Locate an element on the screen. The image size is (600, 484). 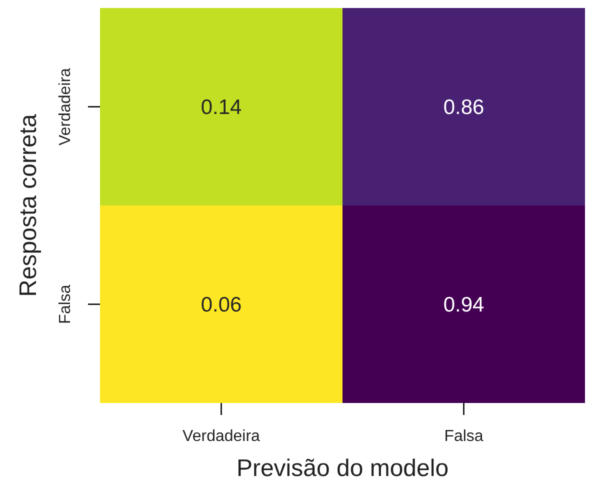
x-axis-title: Previsão do modelo is located at coordinates (342, 468).